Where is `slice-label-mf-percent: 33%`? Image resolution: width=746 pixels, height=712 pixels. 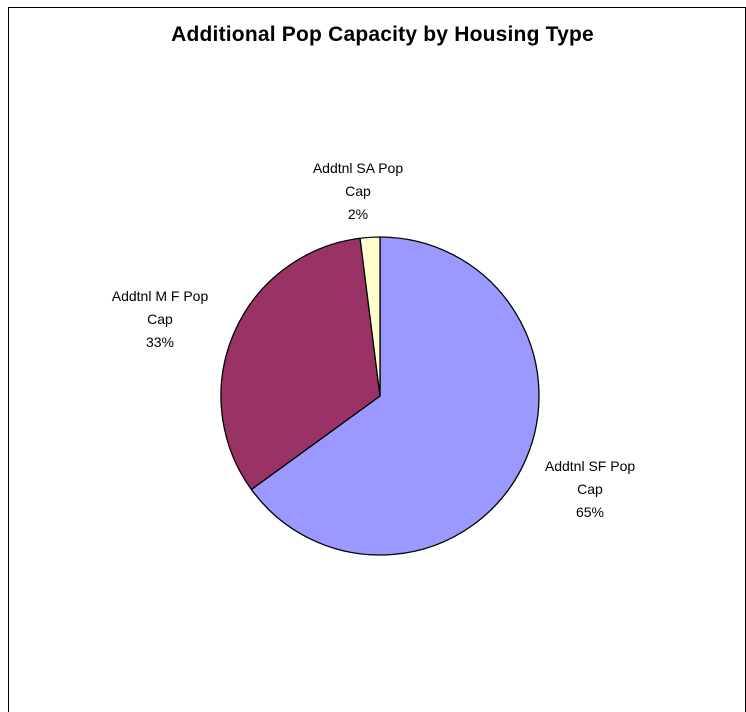
slice-label-mf-percent: 33% is located at coordinates (160, 342).